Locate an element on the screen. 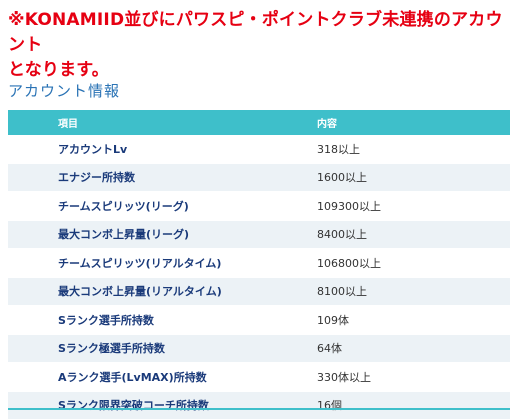 The width and height of the screenshot is (518, 420). row-value: 109体 is located at coordinates (409, 320).